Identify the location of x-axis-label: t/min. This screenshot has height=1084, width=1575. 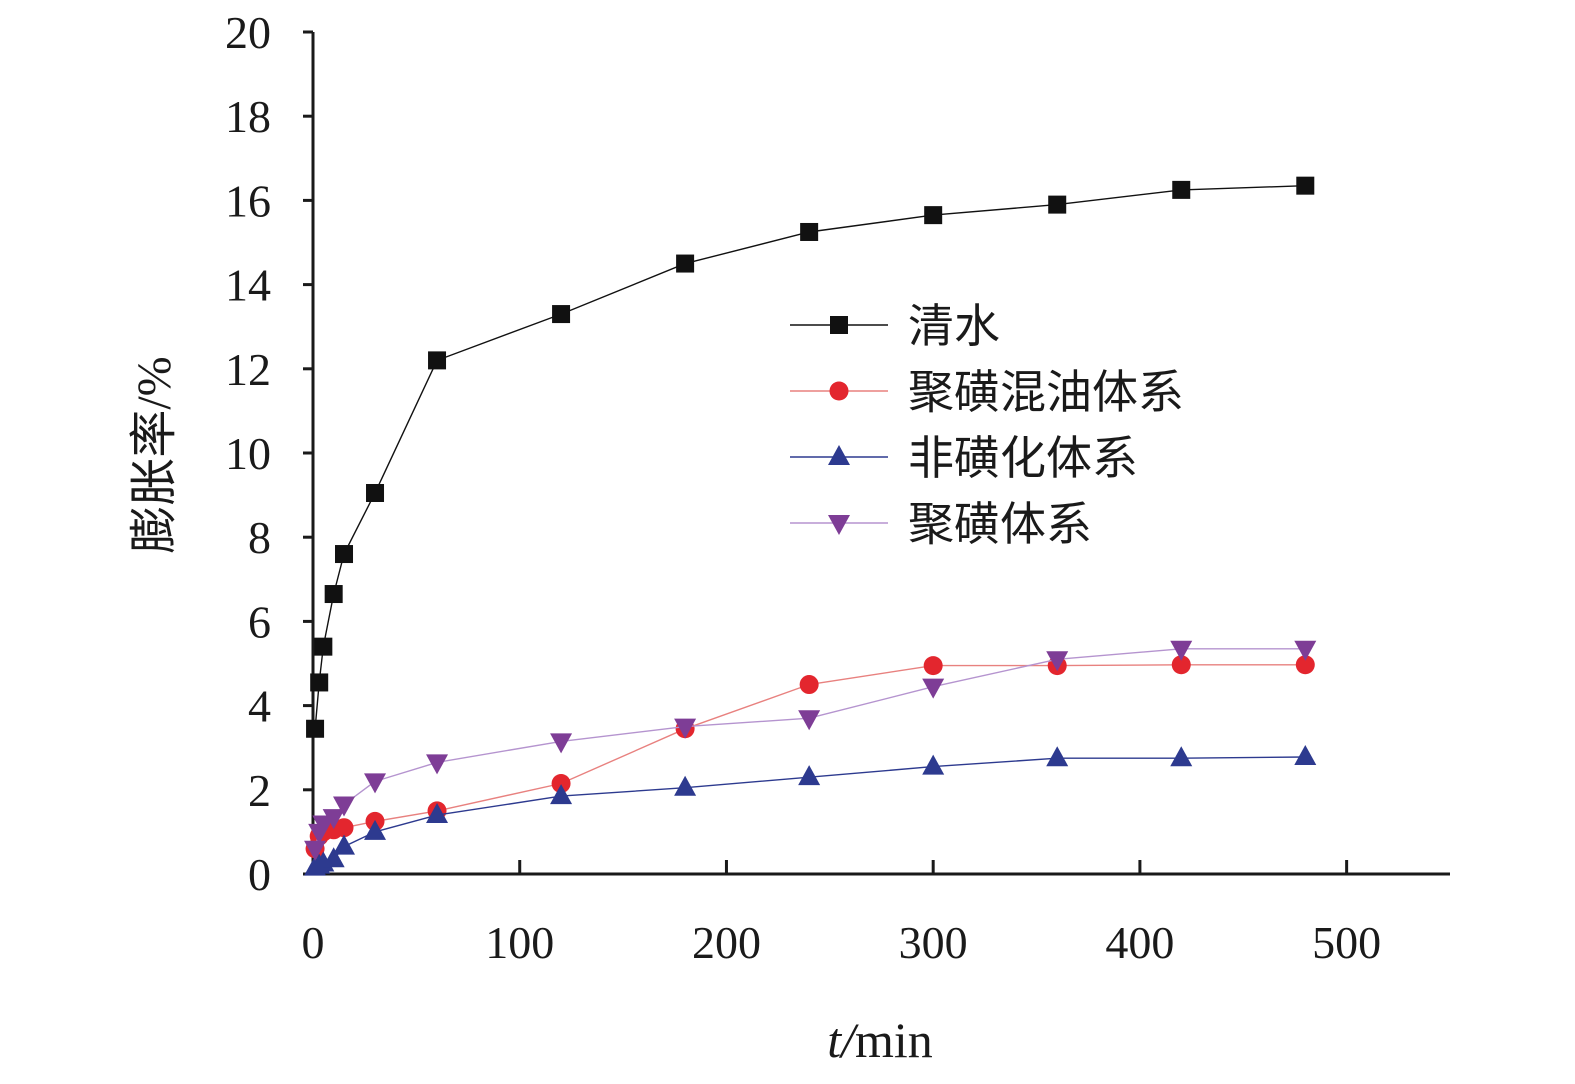
(880, 1040).